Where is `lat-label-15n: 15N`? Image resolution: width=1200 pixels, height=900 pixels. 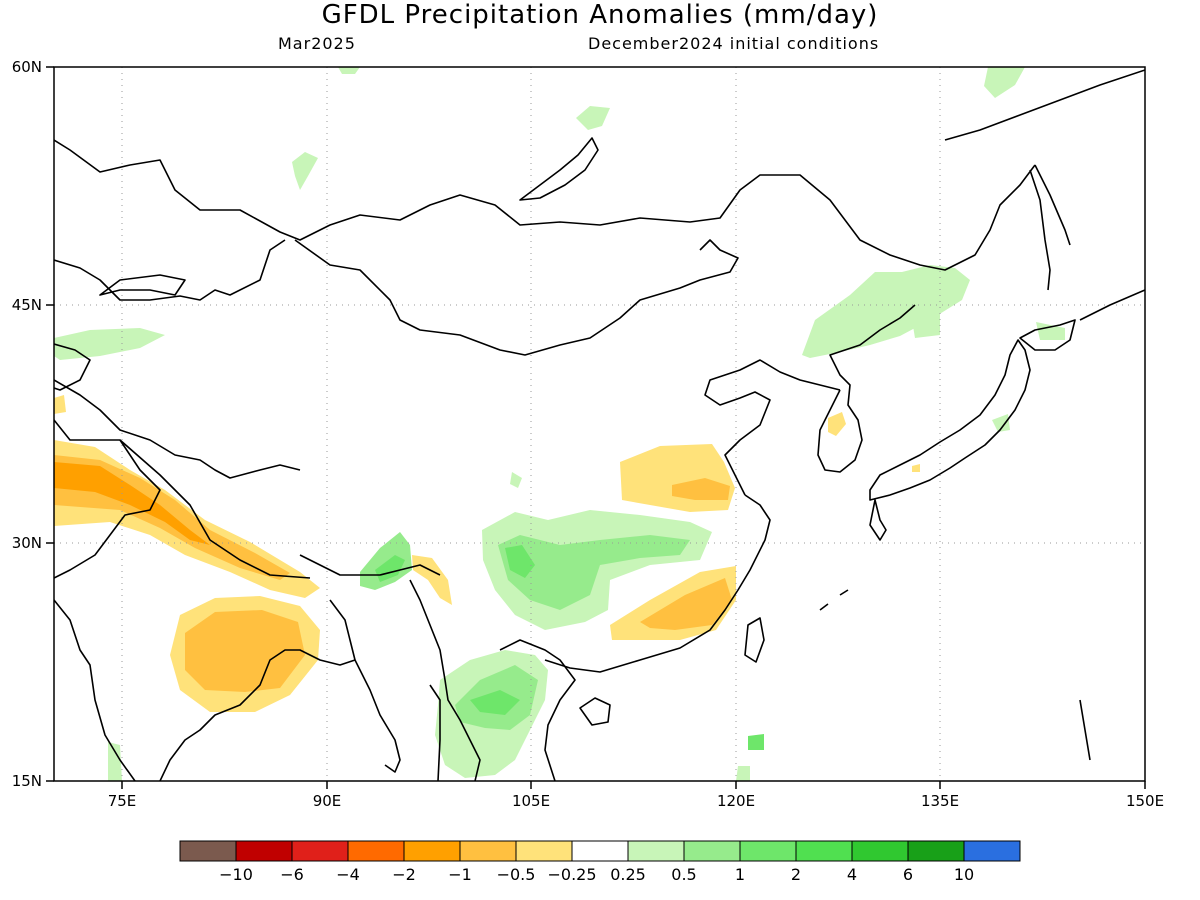
lat-label-15n: 15N is located at coordinates (27, 781).